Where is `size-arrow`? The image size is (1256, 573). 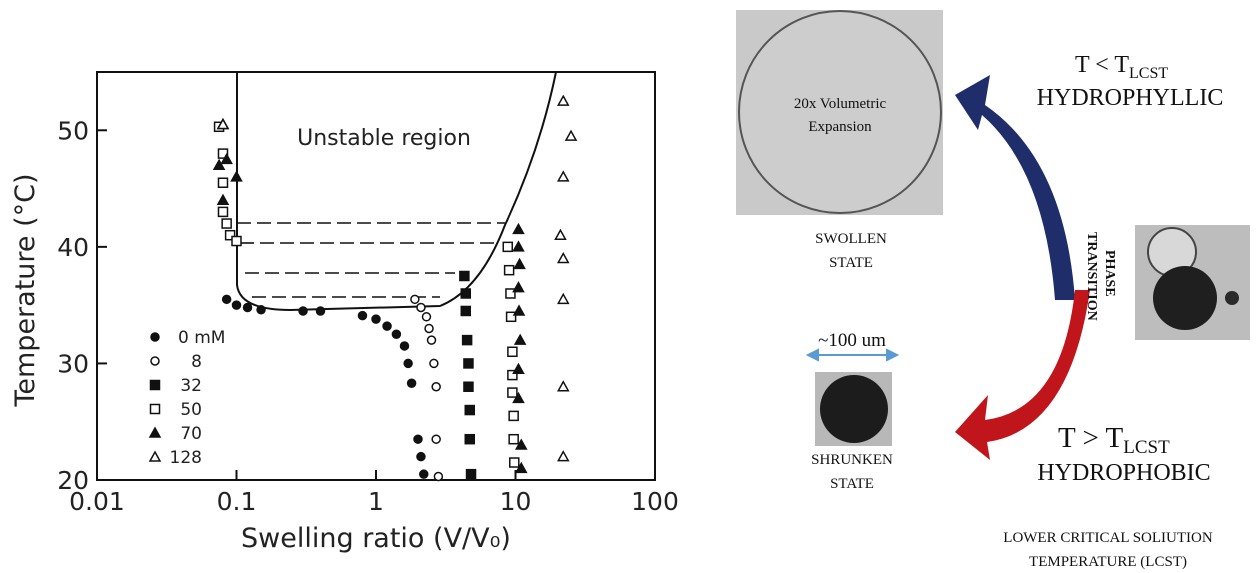 size-arrow is located at coordinates (852, 355).